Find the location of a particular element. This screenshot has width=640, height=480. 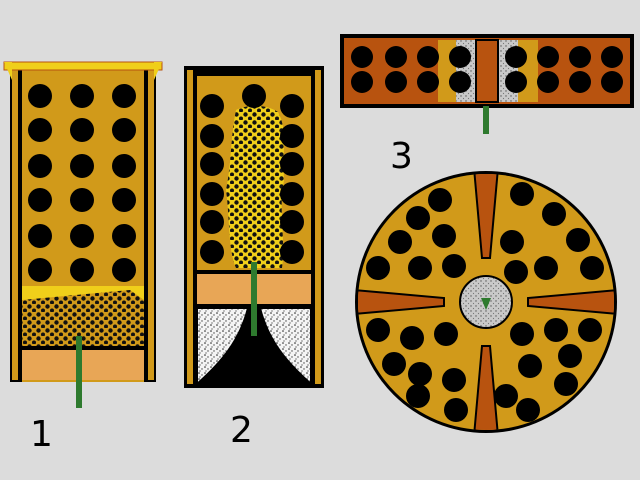

divider-right is located at coordinates (570, 302).